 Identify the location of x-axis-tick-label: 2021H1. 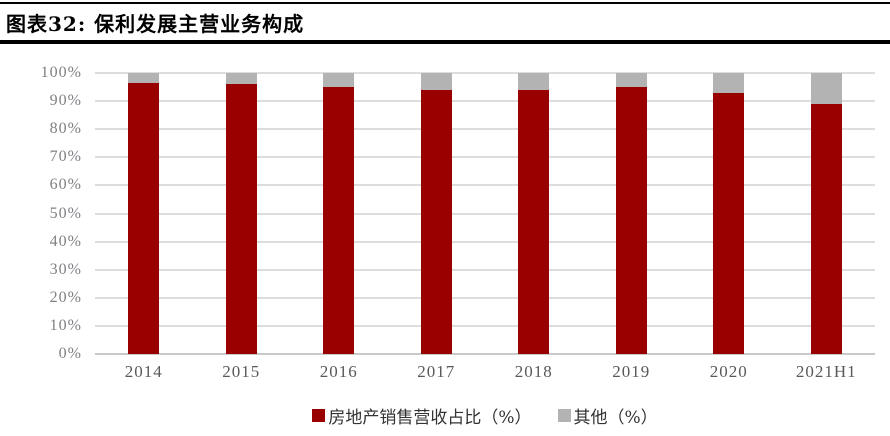
(826, 371).